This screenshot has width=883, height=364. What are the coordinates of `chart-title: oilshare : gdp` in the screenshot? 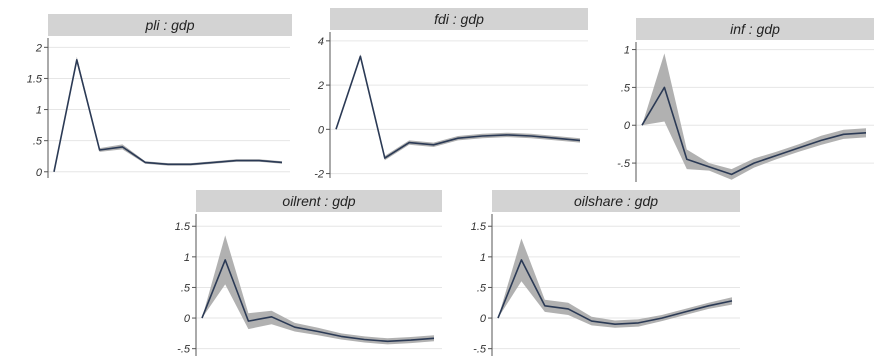 It's located at (616, 201).